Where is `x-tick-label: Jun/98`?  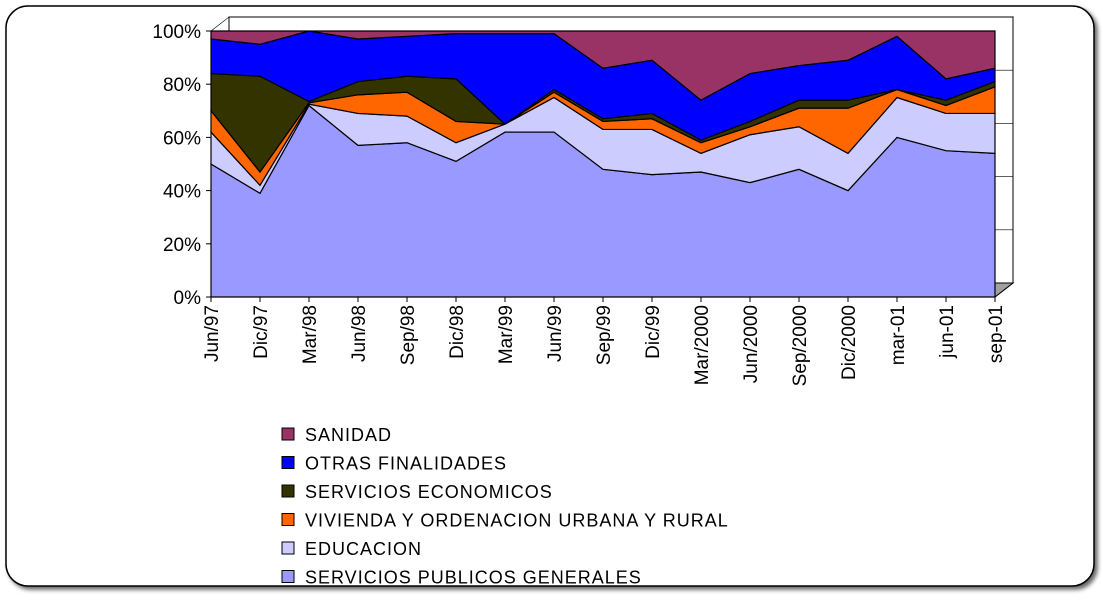
x-tick-label: Jun/98 is located at coordinates (359, 333).